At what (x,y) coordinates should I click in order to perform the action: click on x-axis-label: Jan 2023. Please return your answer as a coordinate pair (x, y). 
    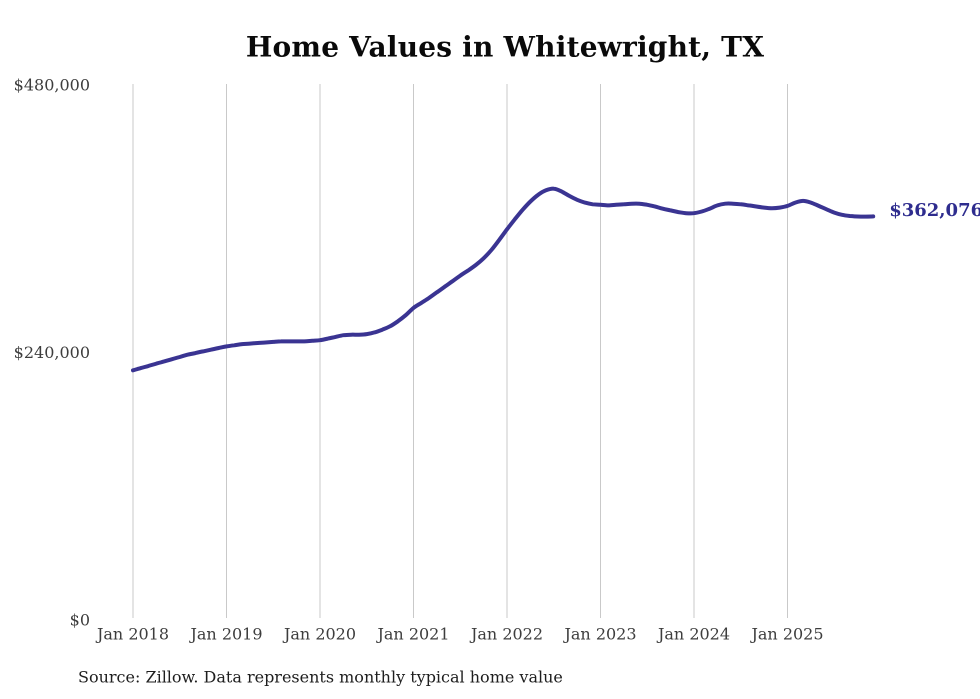
    Looking at the image, I should click on (599, 634).